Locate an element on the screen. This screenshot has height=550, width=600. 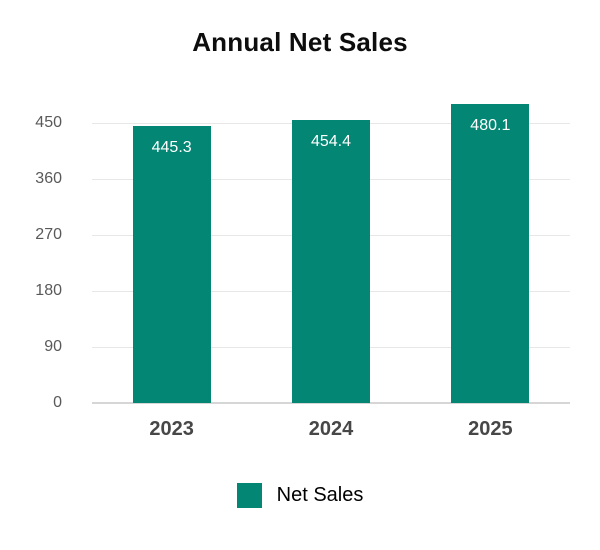
y-axis-tick-label: 90 is located at coordinates (53, 346).